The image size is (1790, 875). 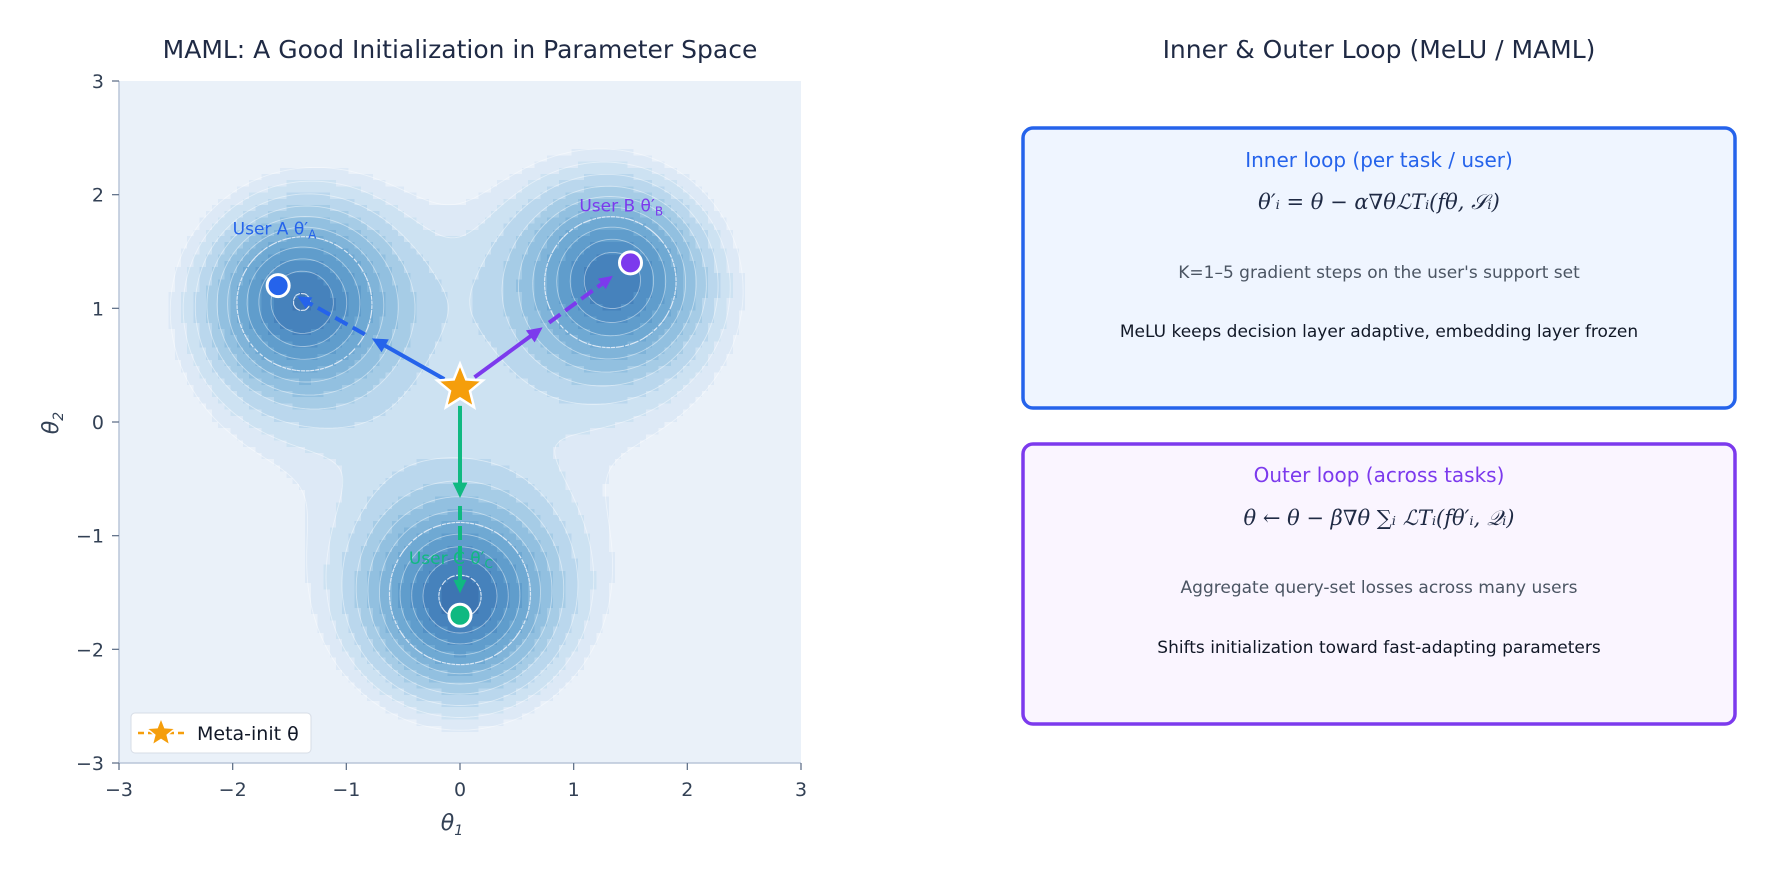 I want to click on x-tick-label: −2, so click(x=233, y=790).